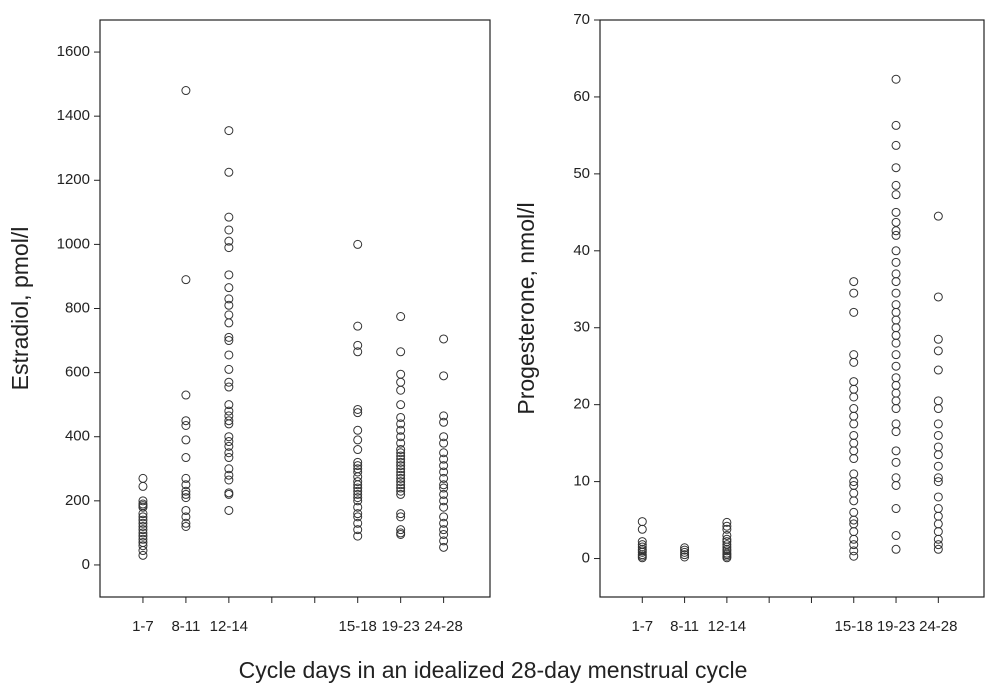 This screenshot has height=692, width=986. Describe the element at coordinates (77, 500) in the screenshot. I see `y-tick-label: 200` at that location.